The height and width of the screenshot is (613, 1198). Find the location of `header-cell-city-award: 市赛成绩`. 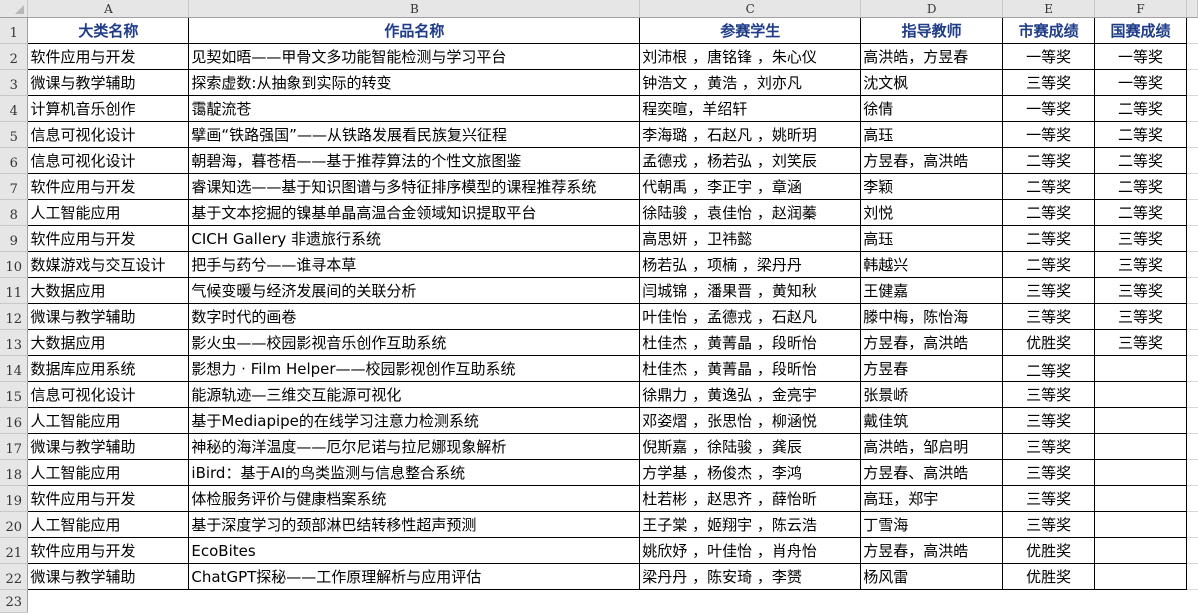

header-cell-city-award: 市赛成绩 is located at coordinates (1049, 30).